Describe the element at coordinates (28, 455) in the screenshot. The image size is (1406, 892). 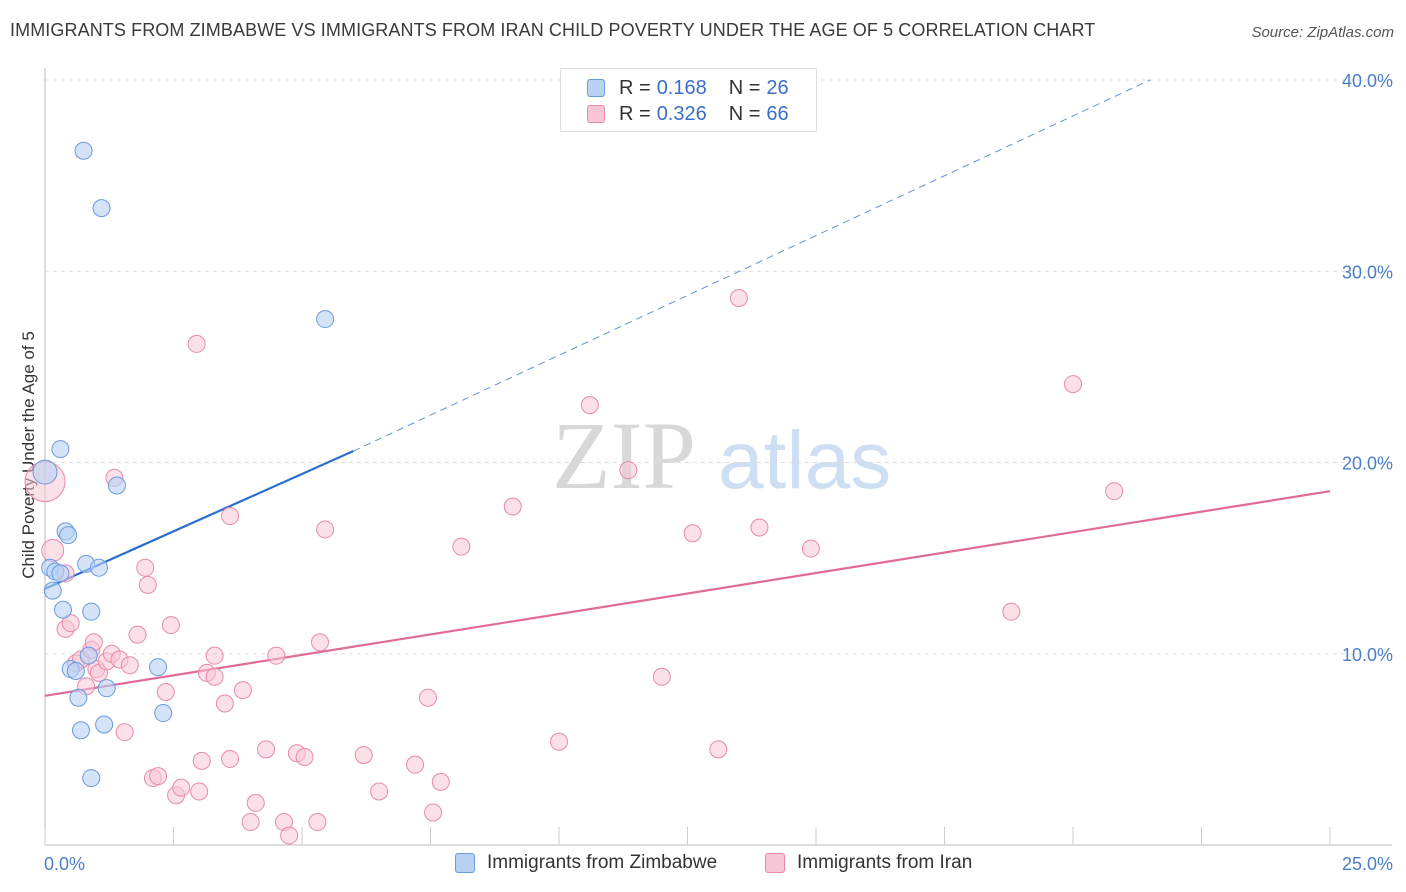
I see `y-axis-label: Child Poverty Under the Age of 5` at that location.